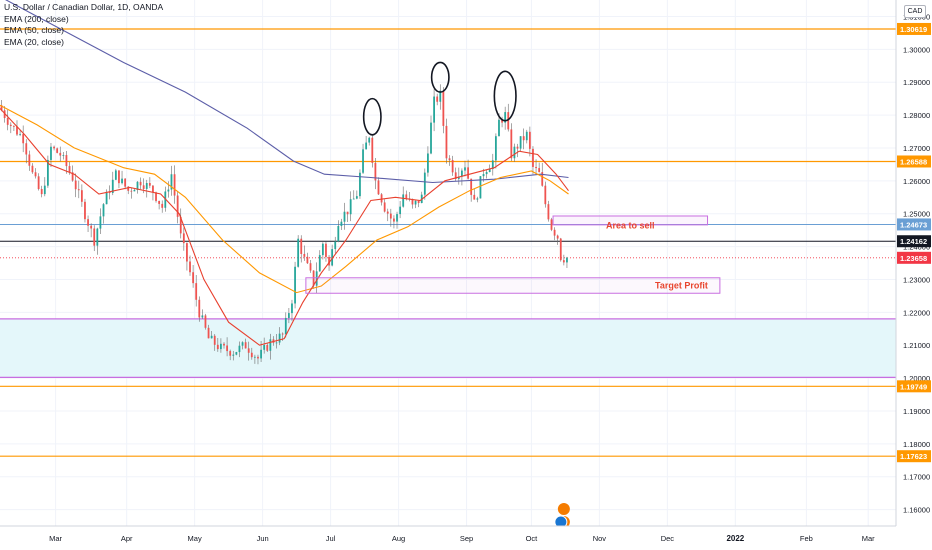  What do you see at coordinates (915, 11) in the screenshot?
I see `currency-badge: CAD` at bounding box center [915, 11].